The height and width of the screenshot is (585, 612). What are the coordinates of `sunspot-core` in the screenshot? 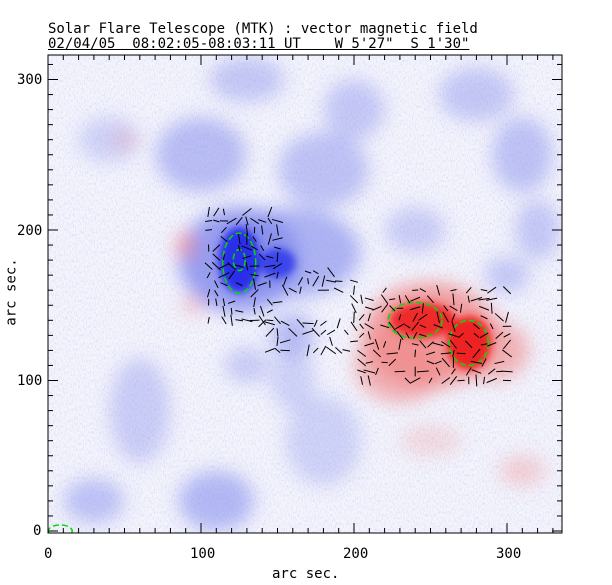 It's located at (277, 263).